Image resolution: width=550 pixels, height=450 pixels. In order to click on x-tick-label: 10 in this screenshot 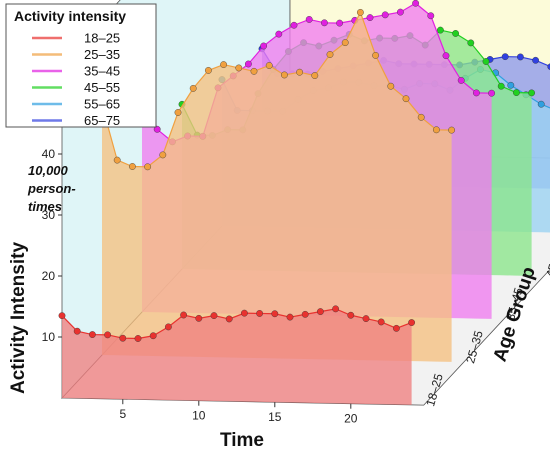, I will do `click(199, 416)`.